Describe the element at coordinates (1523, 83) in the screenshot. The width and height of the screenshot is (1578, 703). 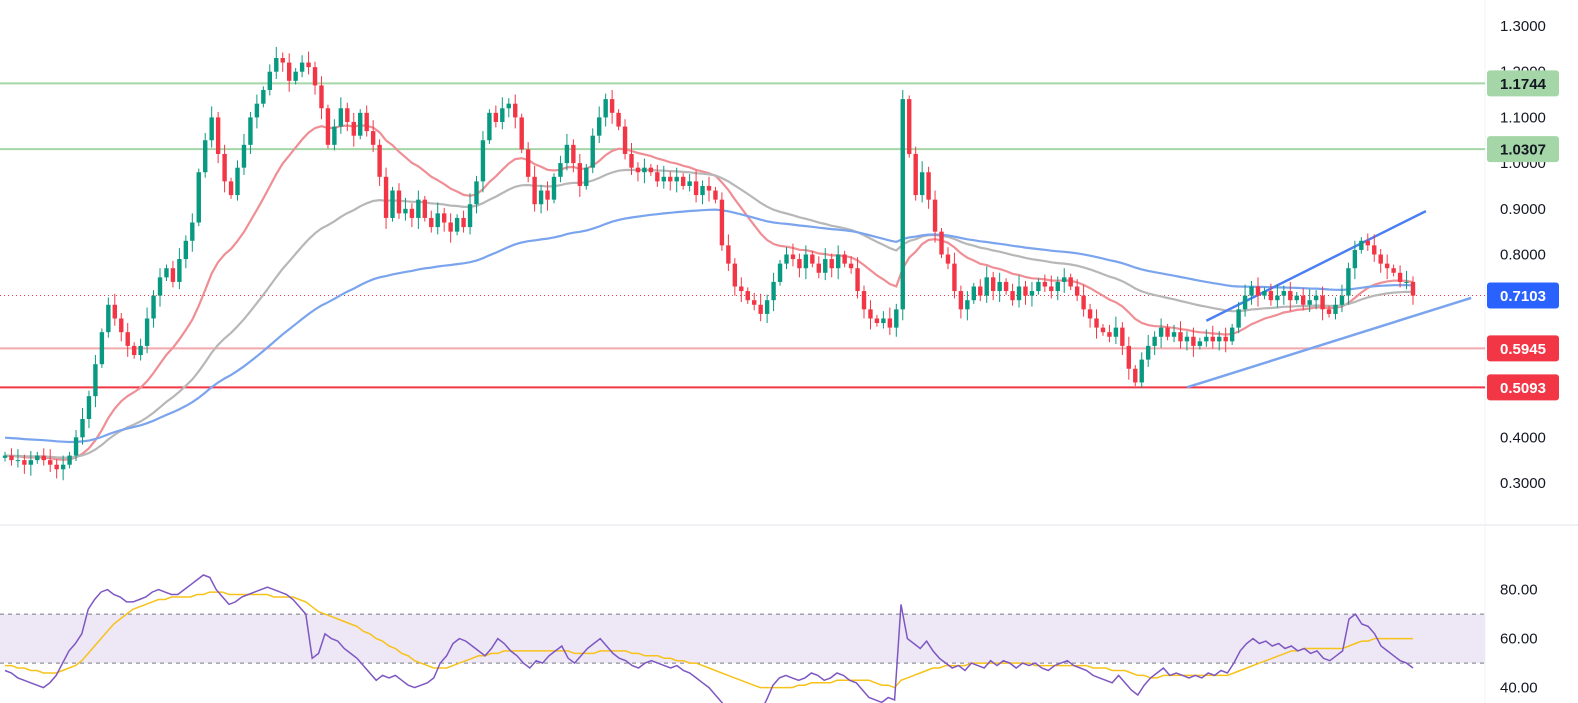
I see `price-tag-box` at that location.